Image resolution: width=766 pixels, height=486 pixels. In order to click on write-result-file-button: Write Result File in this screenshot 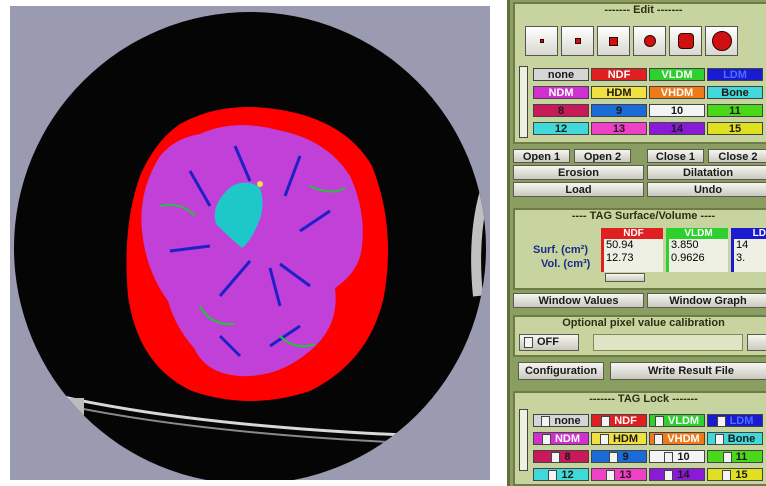, I will do `click(688, 371)`.